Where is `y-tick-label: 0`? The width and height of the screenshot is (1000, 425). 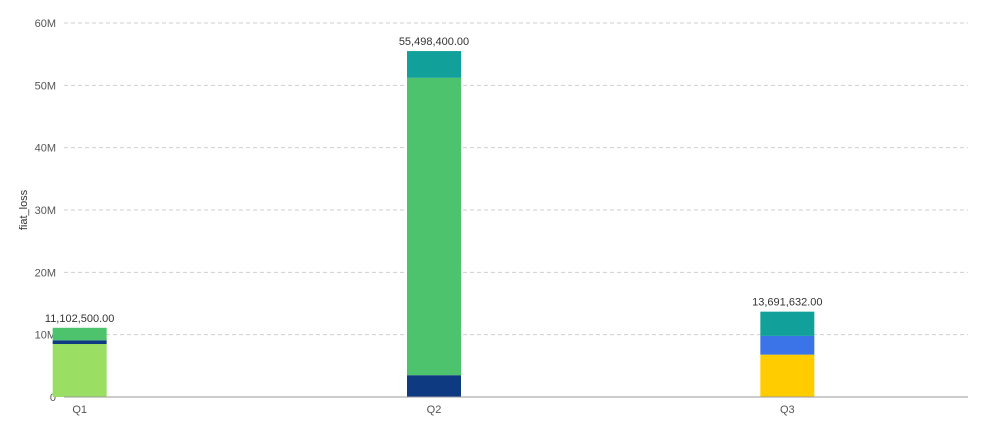 y-tick-label: 0 is located at coordinates (53, 398).